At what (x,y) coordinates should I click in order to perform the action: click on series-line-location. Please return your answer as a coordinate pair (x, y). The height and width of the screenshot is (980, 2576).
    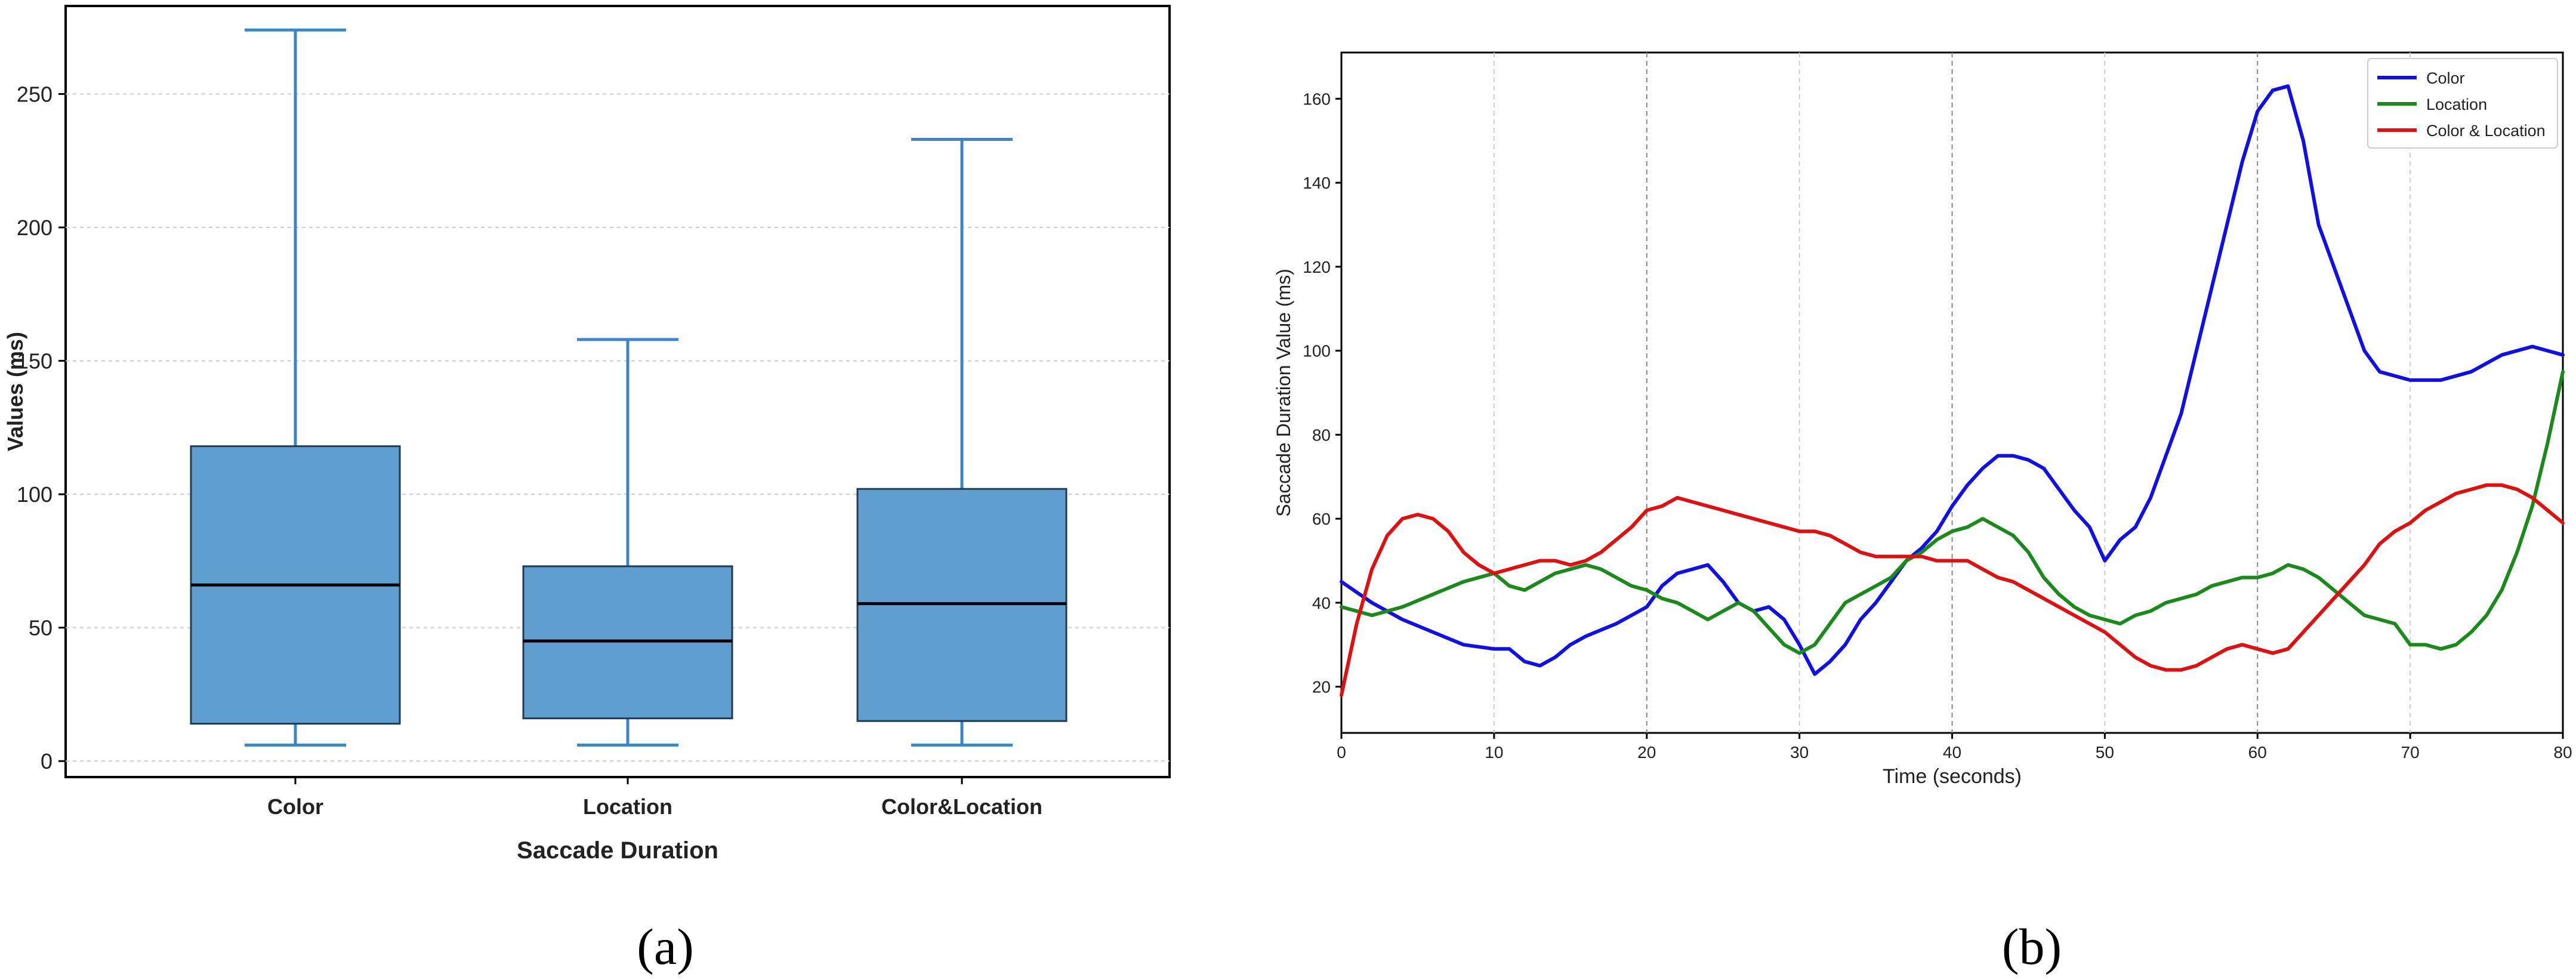
    Looking at the image, I should click on (1953, 512).